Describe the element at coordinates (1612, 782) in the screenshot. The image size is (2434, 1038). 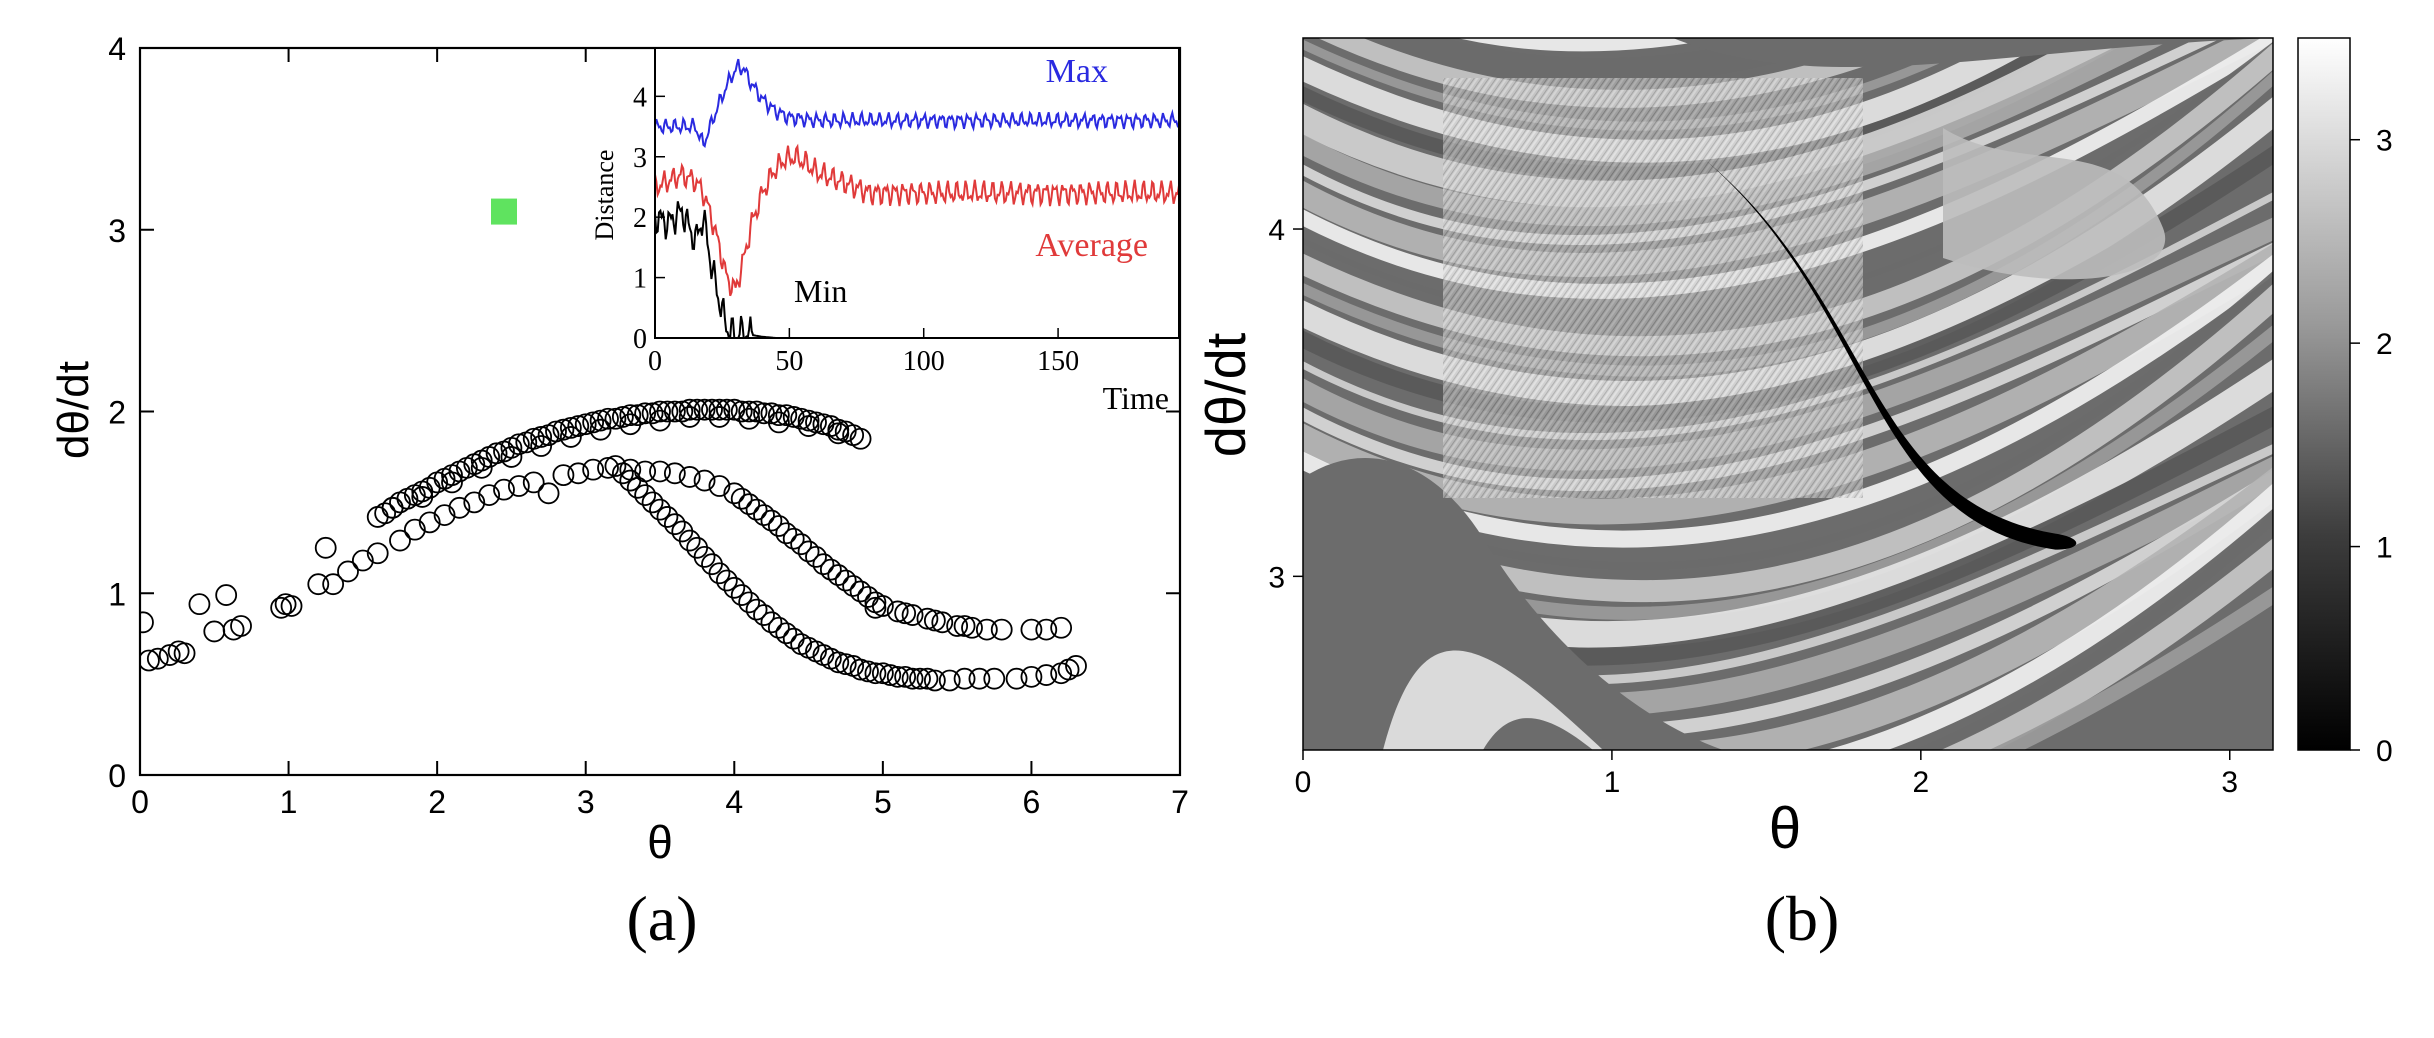
I see `x-tick-label: 1` at that location.